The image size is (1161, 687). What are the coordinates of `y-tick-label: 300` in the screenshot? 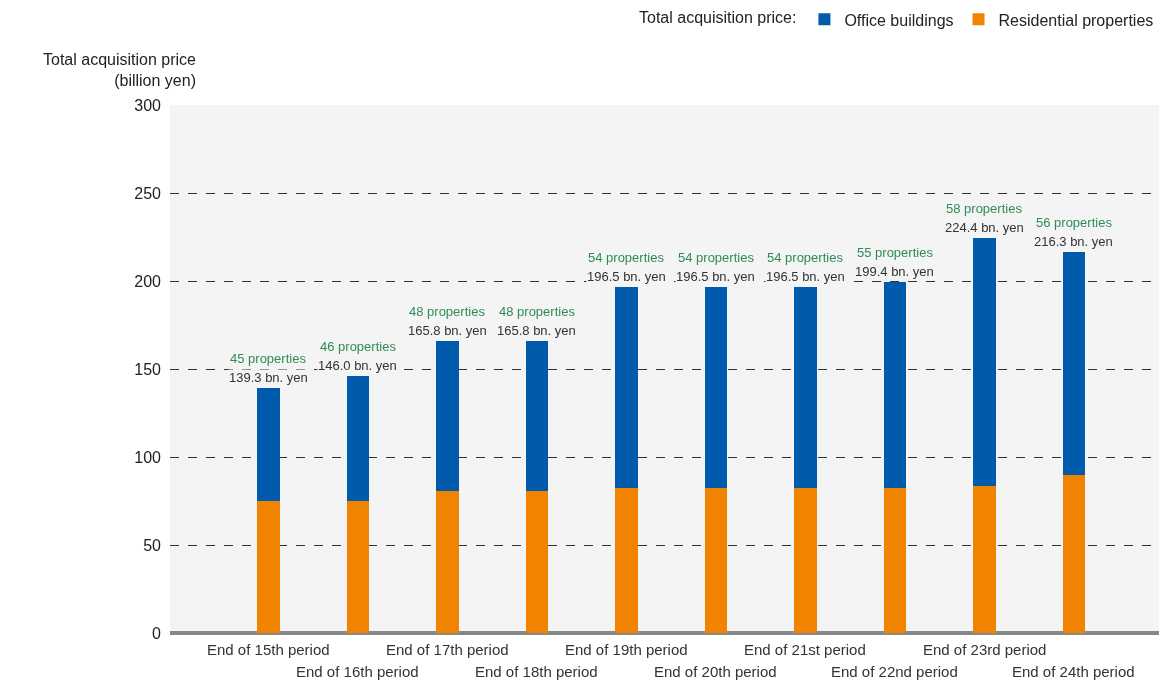 It's located at (148, 105).